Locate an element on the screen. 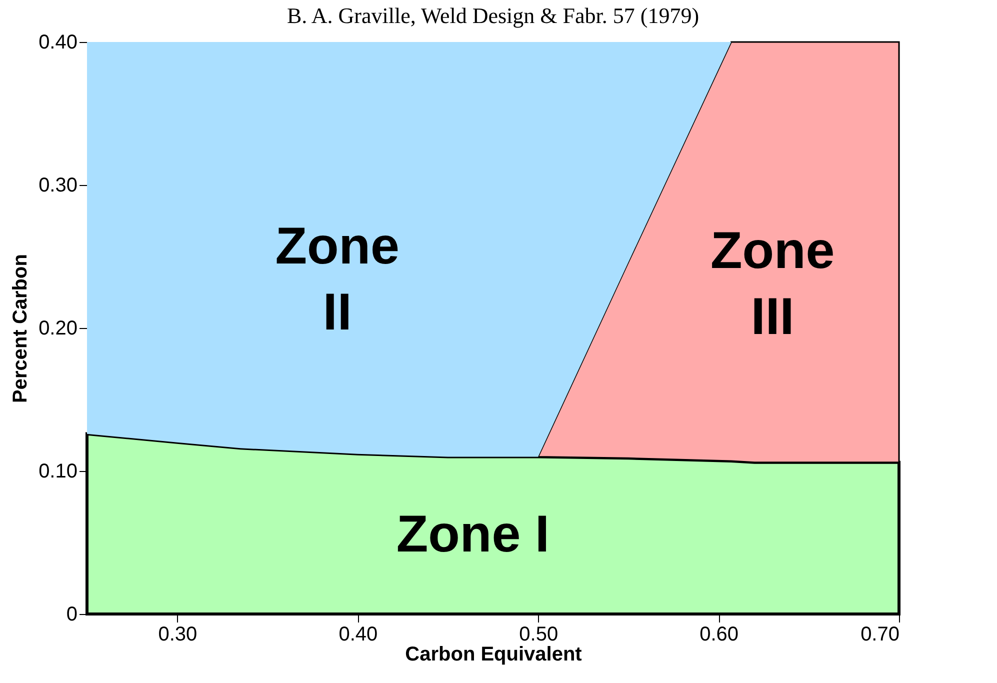 Image resolution: width=997 pixels, height=683 pixels. x-tick-label: 0.50 is located at coordinates (538, 635).